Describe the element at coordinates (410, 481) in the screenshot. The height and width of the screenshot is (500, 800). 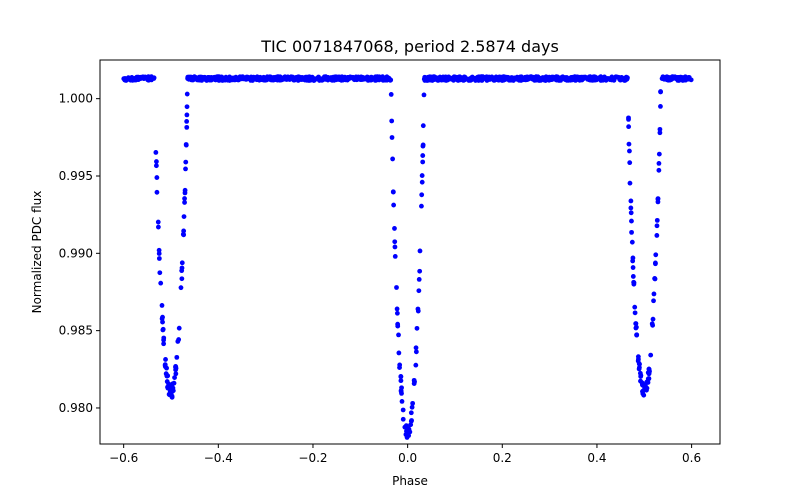
I see `x-axis-label: Phase` at that location.